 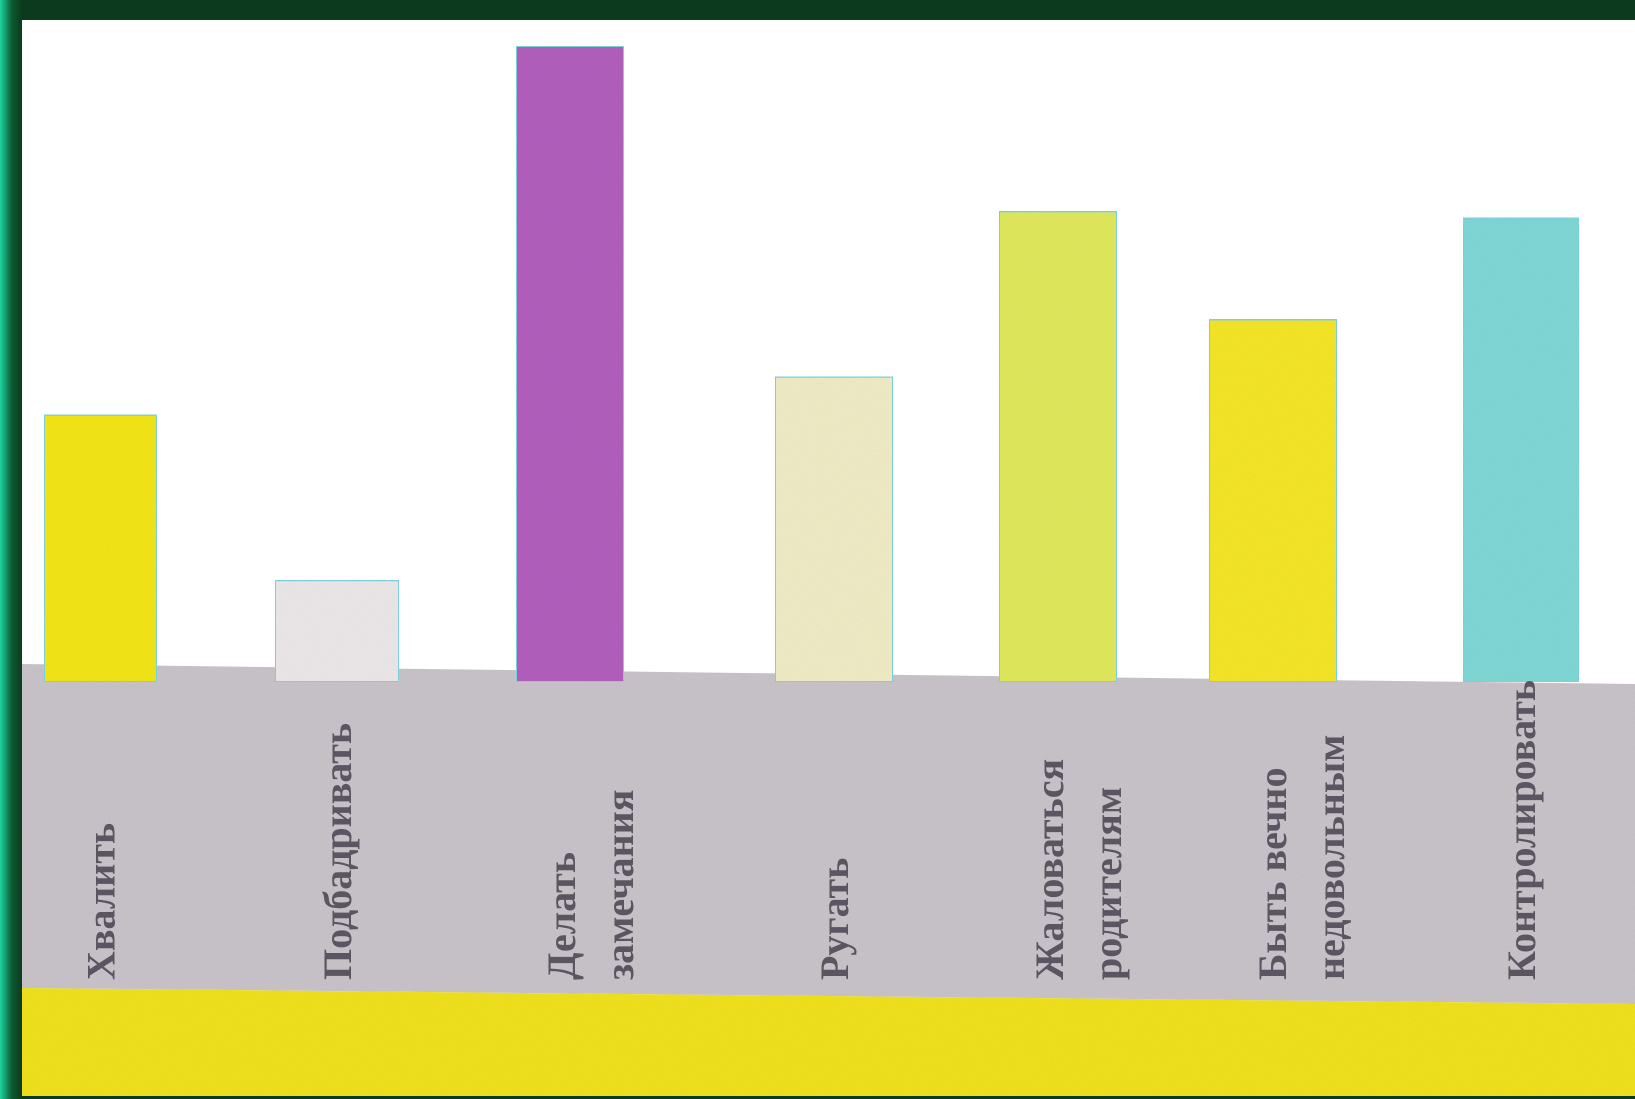 I want to click on category-label-3-line-2: замечания, so click(x=619, y=885).